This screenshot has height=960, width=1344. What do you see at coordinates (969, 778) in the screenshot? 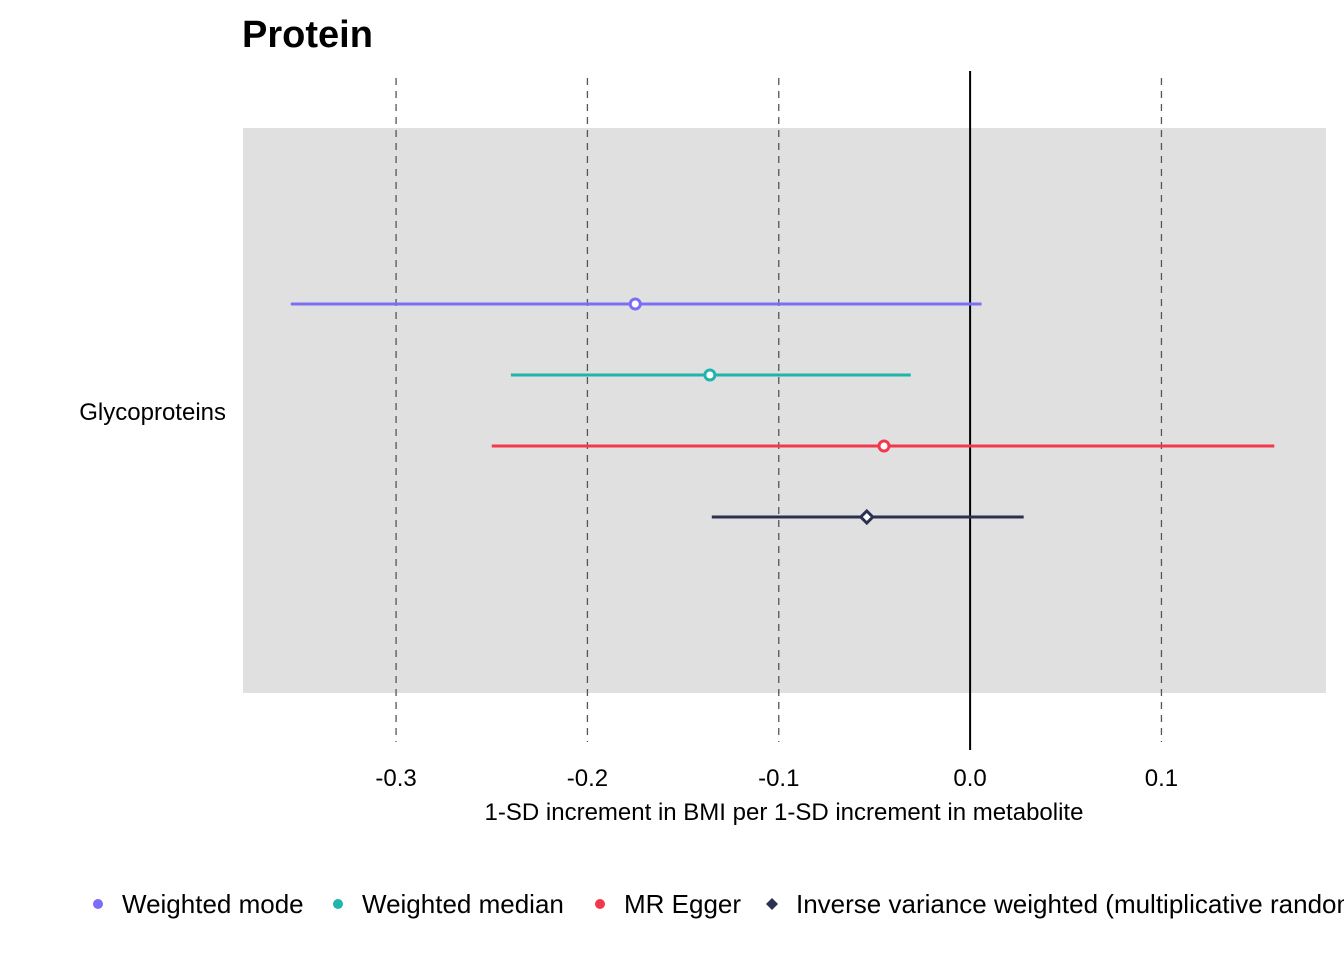
I see `x-tick-label: 0.0` at bounding box center [969, 778].